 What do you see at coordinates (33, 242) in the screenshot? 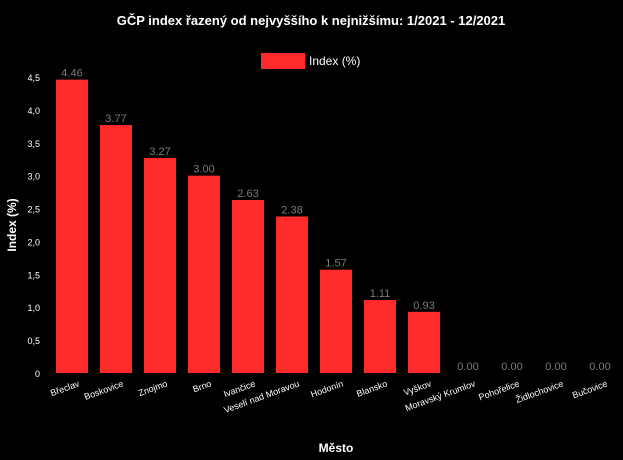
I see `y-tick-label: 2,0` at bounding box center [33, 242].